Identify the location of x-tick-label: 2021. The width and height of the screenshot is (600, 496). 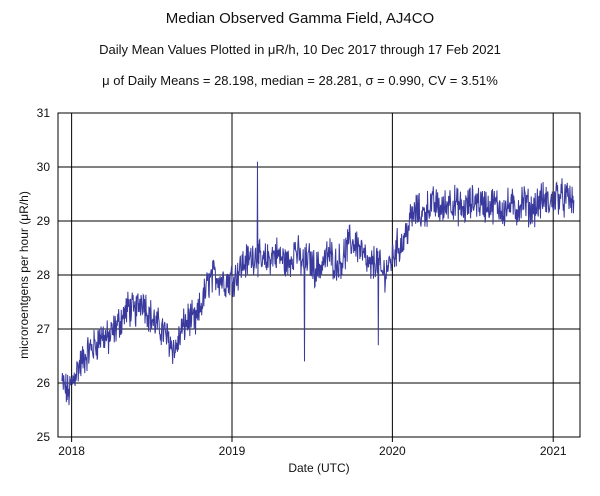
(553, 451).